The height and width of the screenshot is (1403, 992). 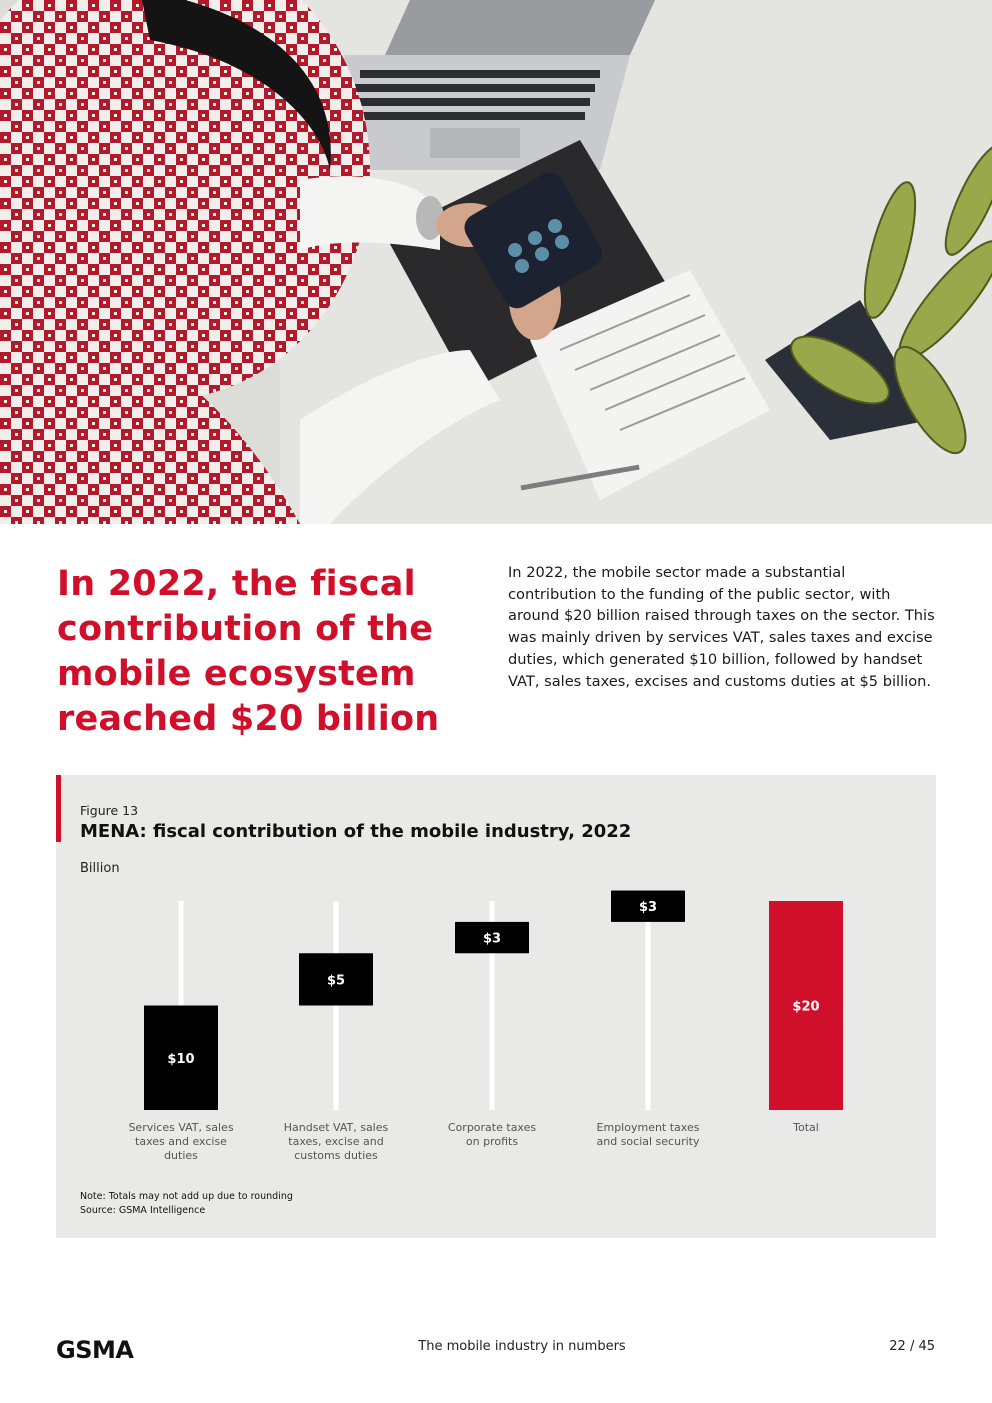 I want to click on category-label-3-line-1: Corporate taxes, so click(x=492, y=1127).